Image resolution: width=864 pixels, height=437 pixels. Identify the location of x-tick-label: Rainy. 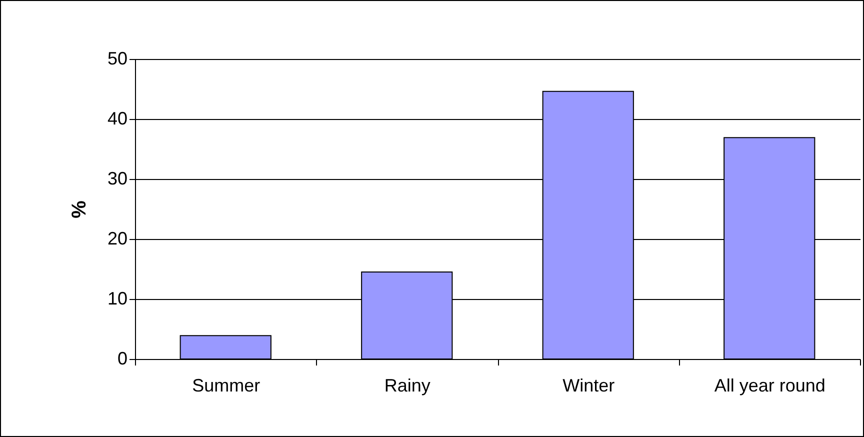
(407, 386).